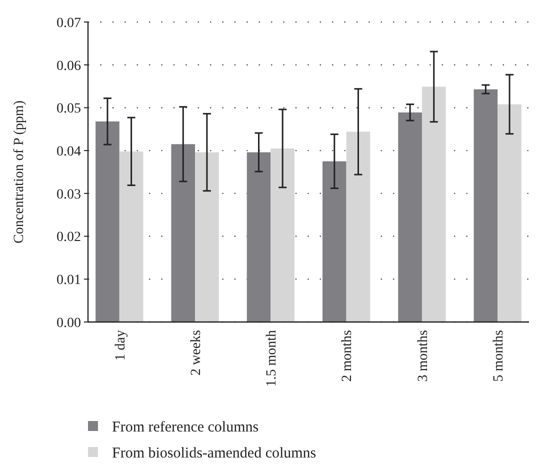 The width and height of the screenshot is (537, 476). I want to click on y-tick-label: 0.05, so click(68, 109).